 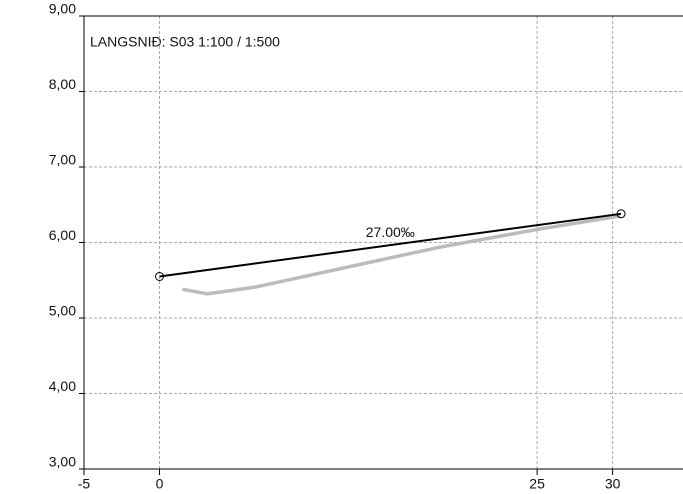 What do you see at coordinates (185, 42) in the screenshot?
I see `chart-title: LANGSNIÐ: S03 1:100 / 1:500` at bounding box center [185, 42].